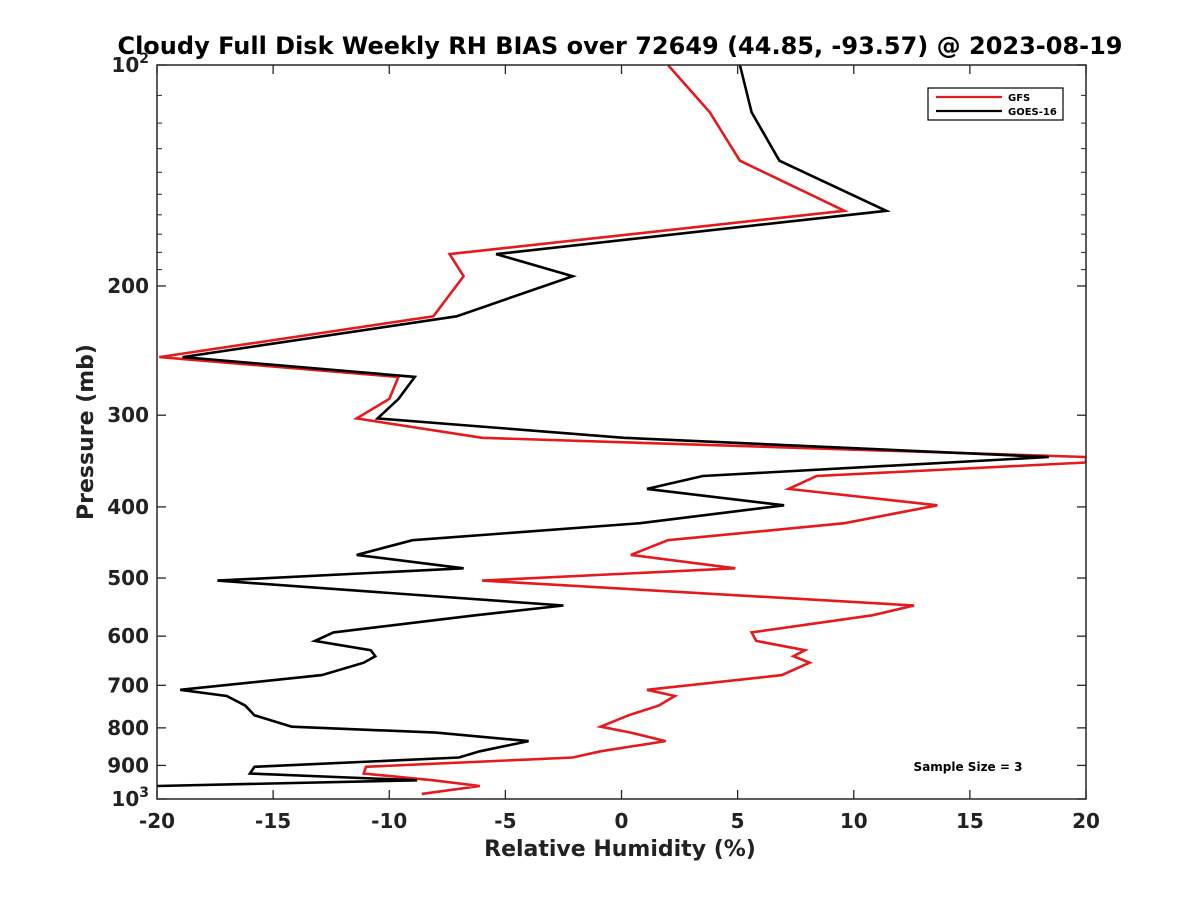  Describe the element at coordinates (128, 765) in the screenshot. I see `y-tick-label: 900` at that location.